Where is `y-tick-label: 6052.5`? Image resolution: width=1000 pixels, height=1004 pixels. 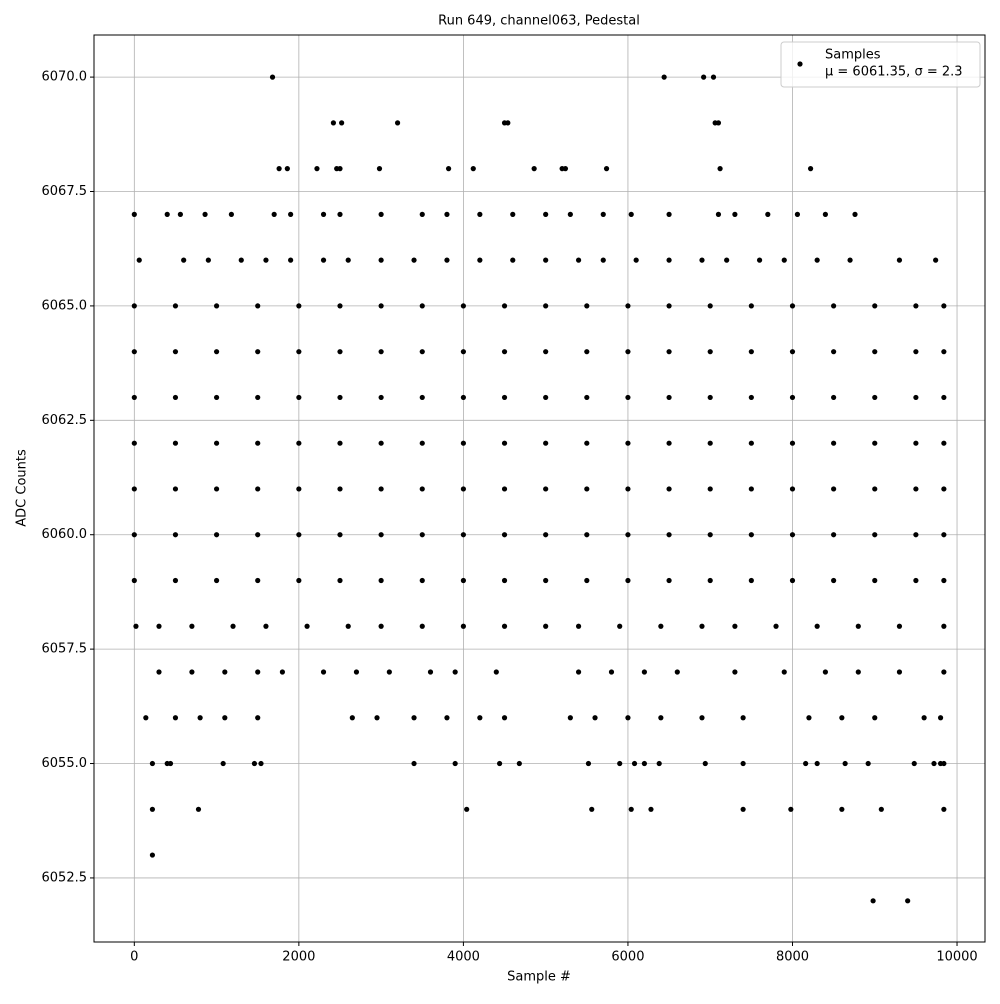 y-tick-label: 6052.5 is located at coordinates (65, 877).